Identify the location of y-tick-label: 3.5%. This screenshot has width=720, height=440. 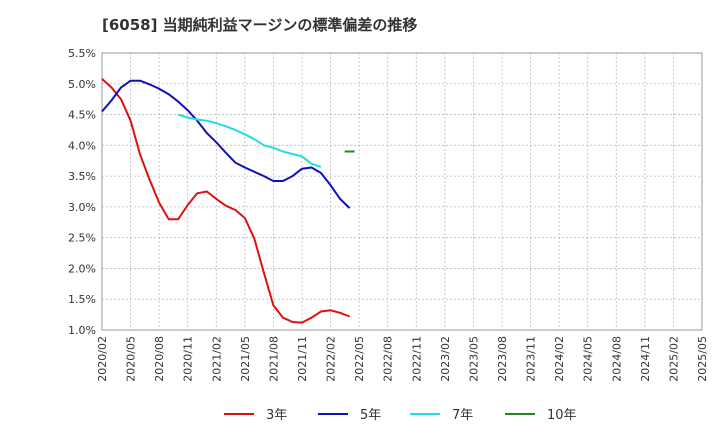
(82, 176).